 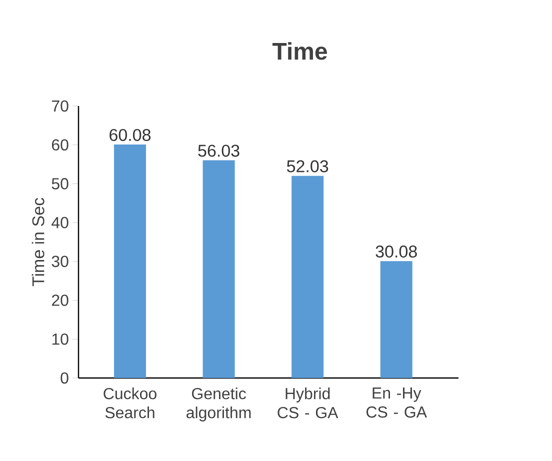 What do you see at coordinates (60, 145) in the screenshot?
I see `y-tick-label: 60` at bounding box center [60, 145].